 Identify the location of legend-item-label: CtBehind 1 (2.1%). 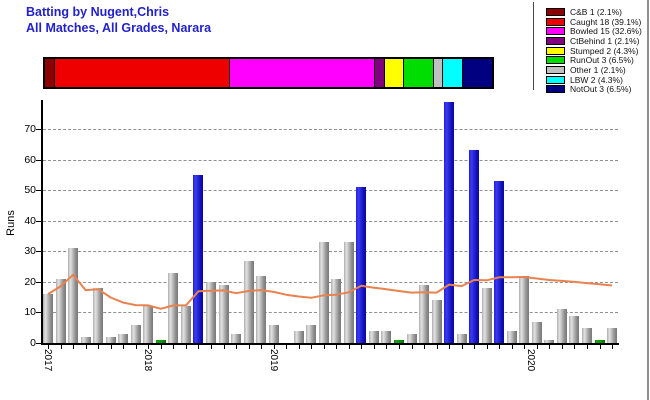
(605, 40).